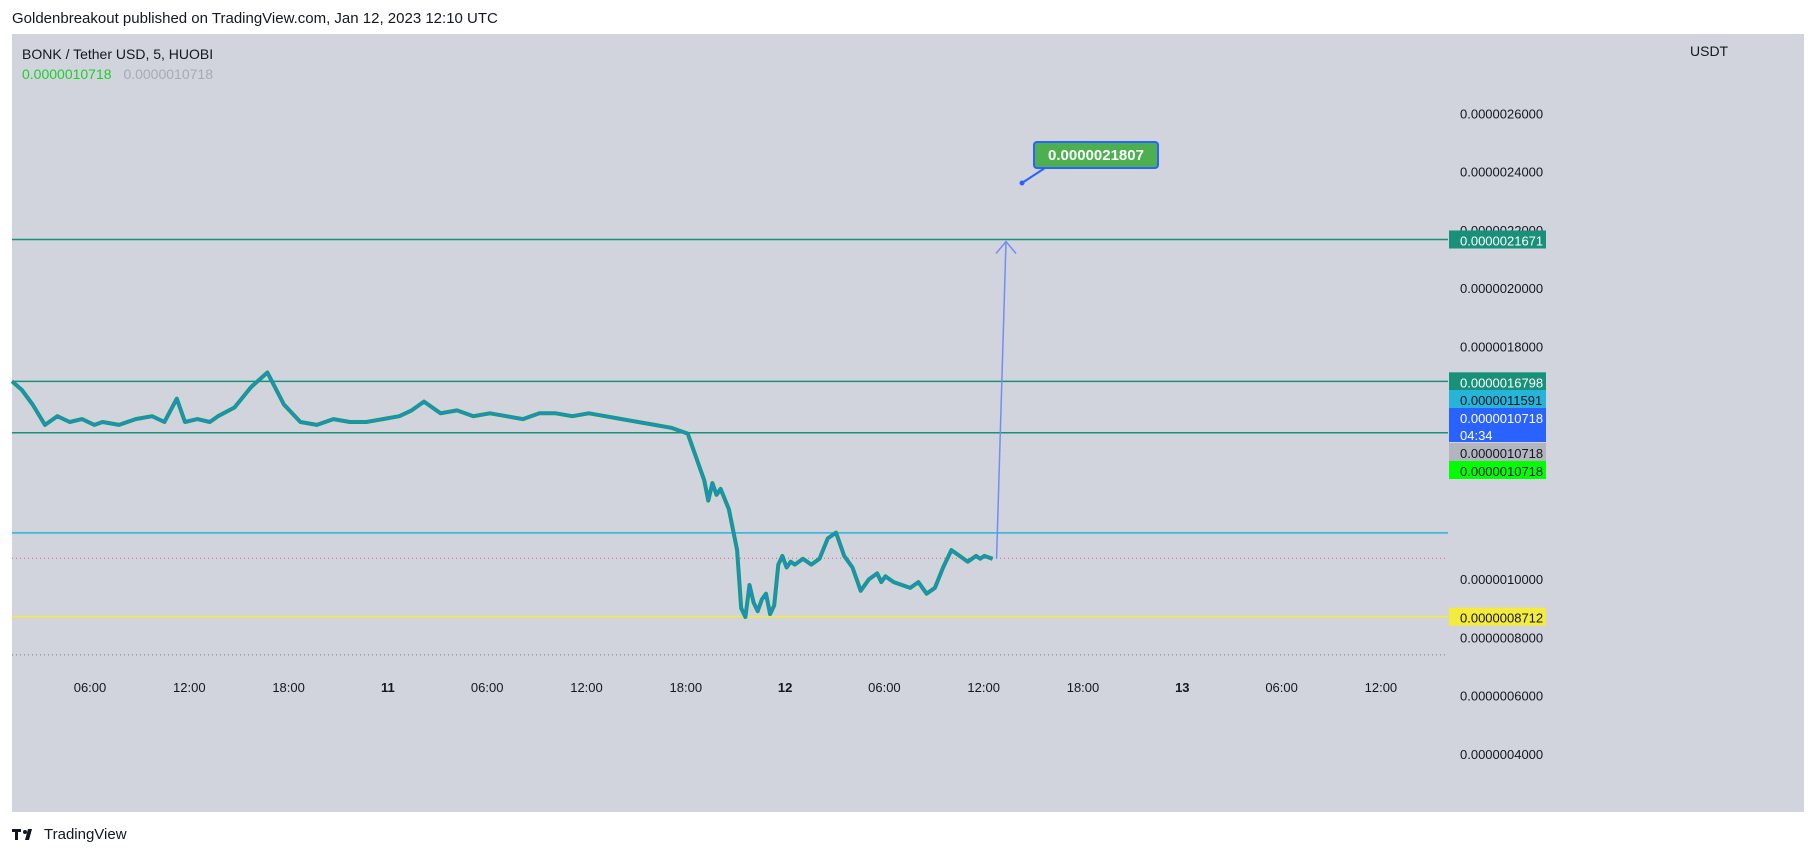 The image size is (1814, 856). I want to click on target-badge-label: 0.0000021807, so click(1096, 155).